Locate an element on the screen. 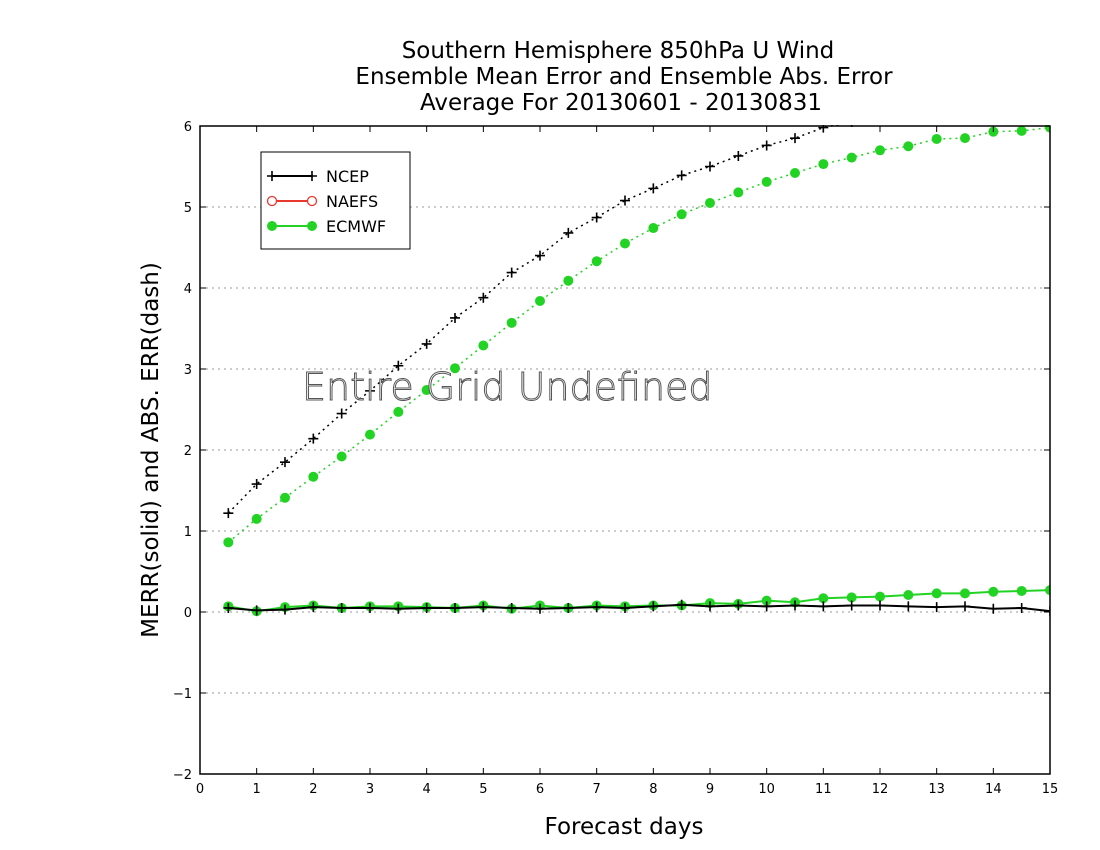 This screenshot has height=850, width=1100. x-axis-label: Forecast days is located at coordinates (624, 827).